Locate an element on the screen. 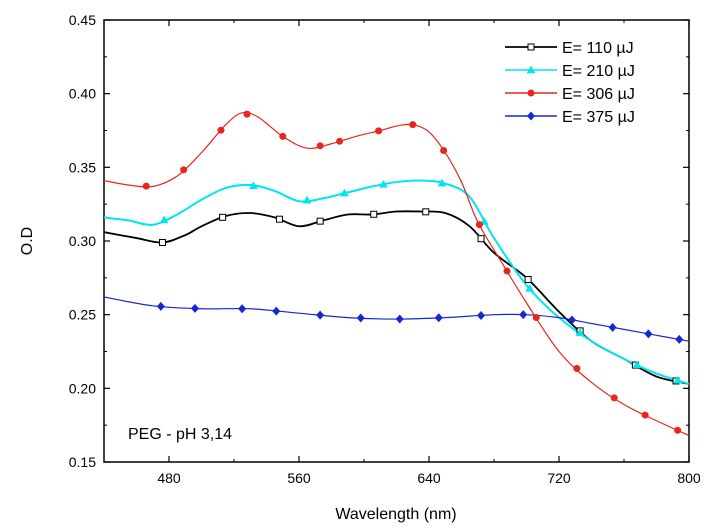 The width and height of the screenshot is (707, 531). y-tick-label: 0.25 is located at coordinates (82, 315).